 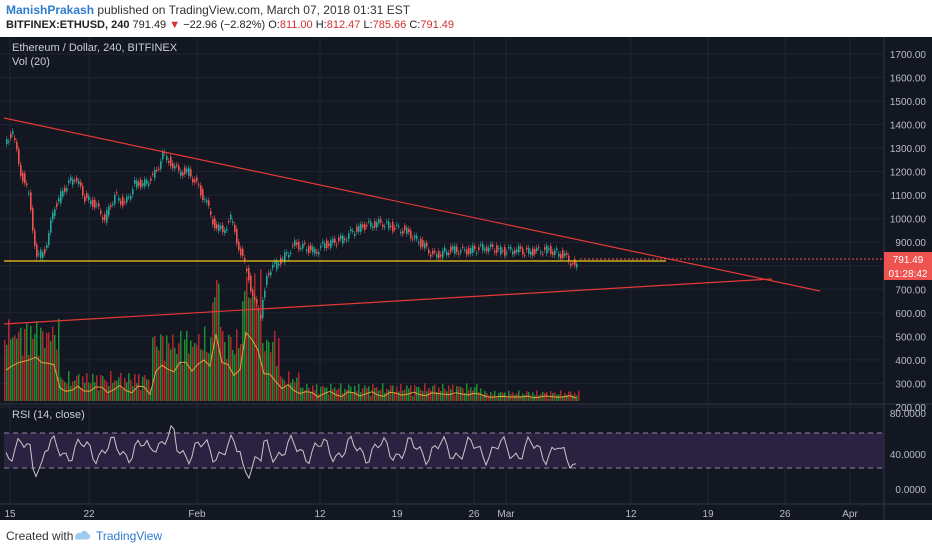 What do you see at coordinates (82, 535) in the screenshot?
I see `tradingview-logo-icon` at bounding box center [82, 535].